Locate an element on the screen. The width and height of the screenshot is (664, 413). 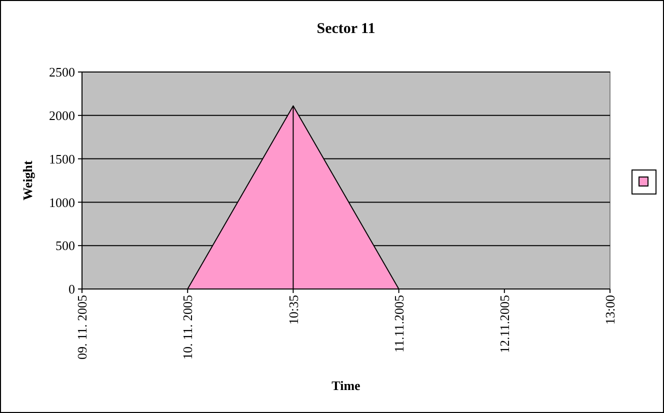
y-tick-label: 2000 is located at coordinates (62, 115).